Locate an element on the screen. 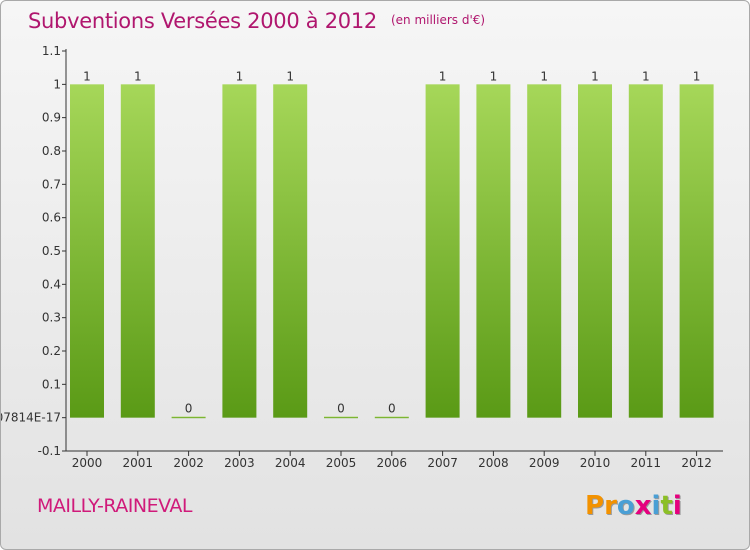  x-tick-label: 2002 is located at coordinates (188, 463).